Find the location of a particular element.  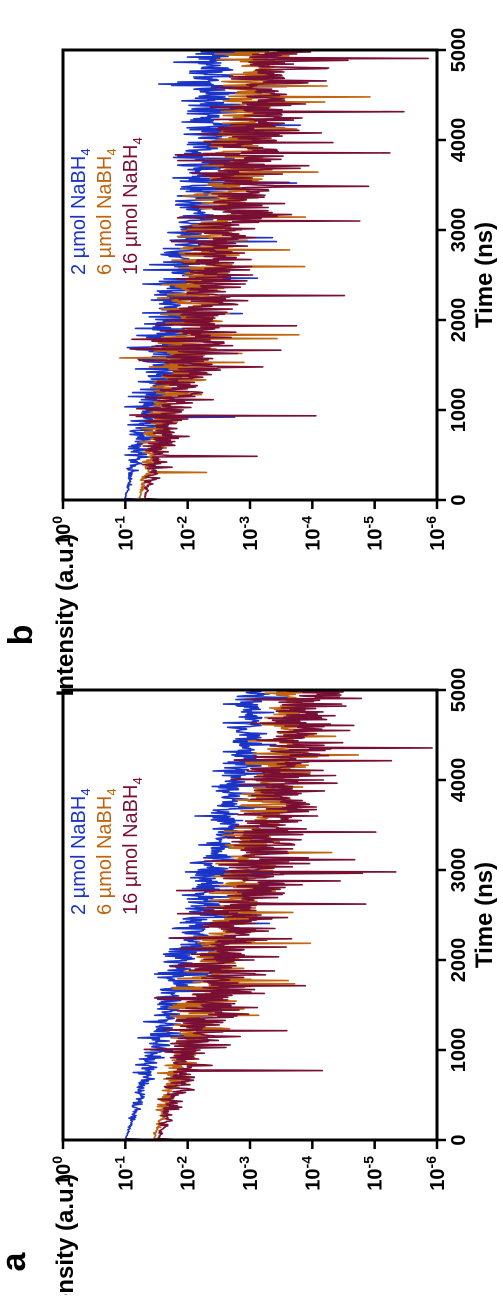

panel-b-xtick-label: 0 is located at coordinates (459, 499).